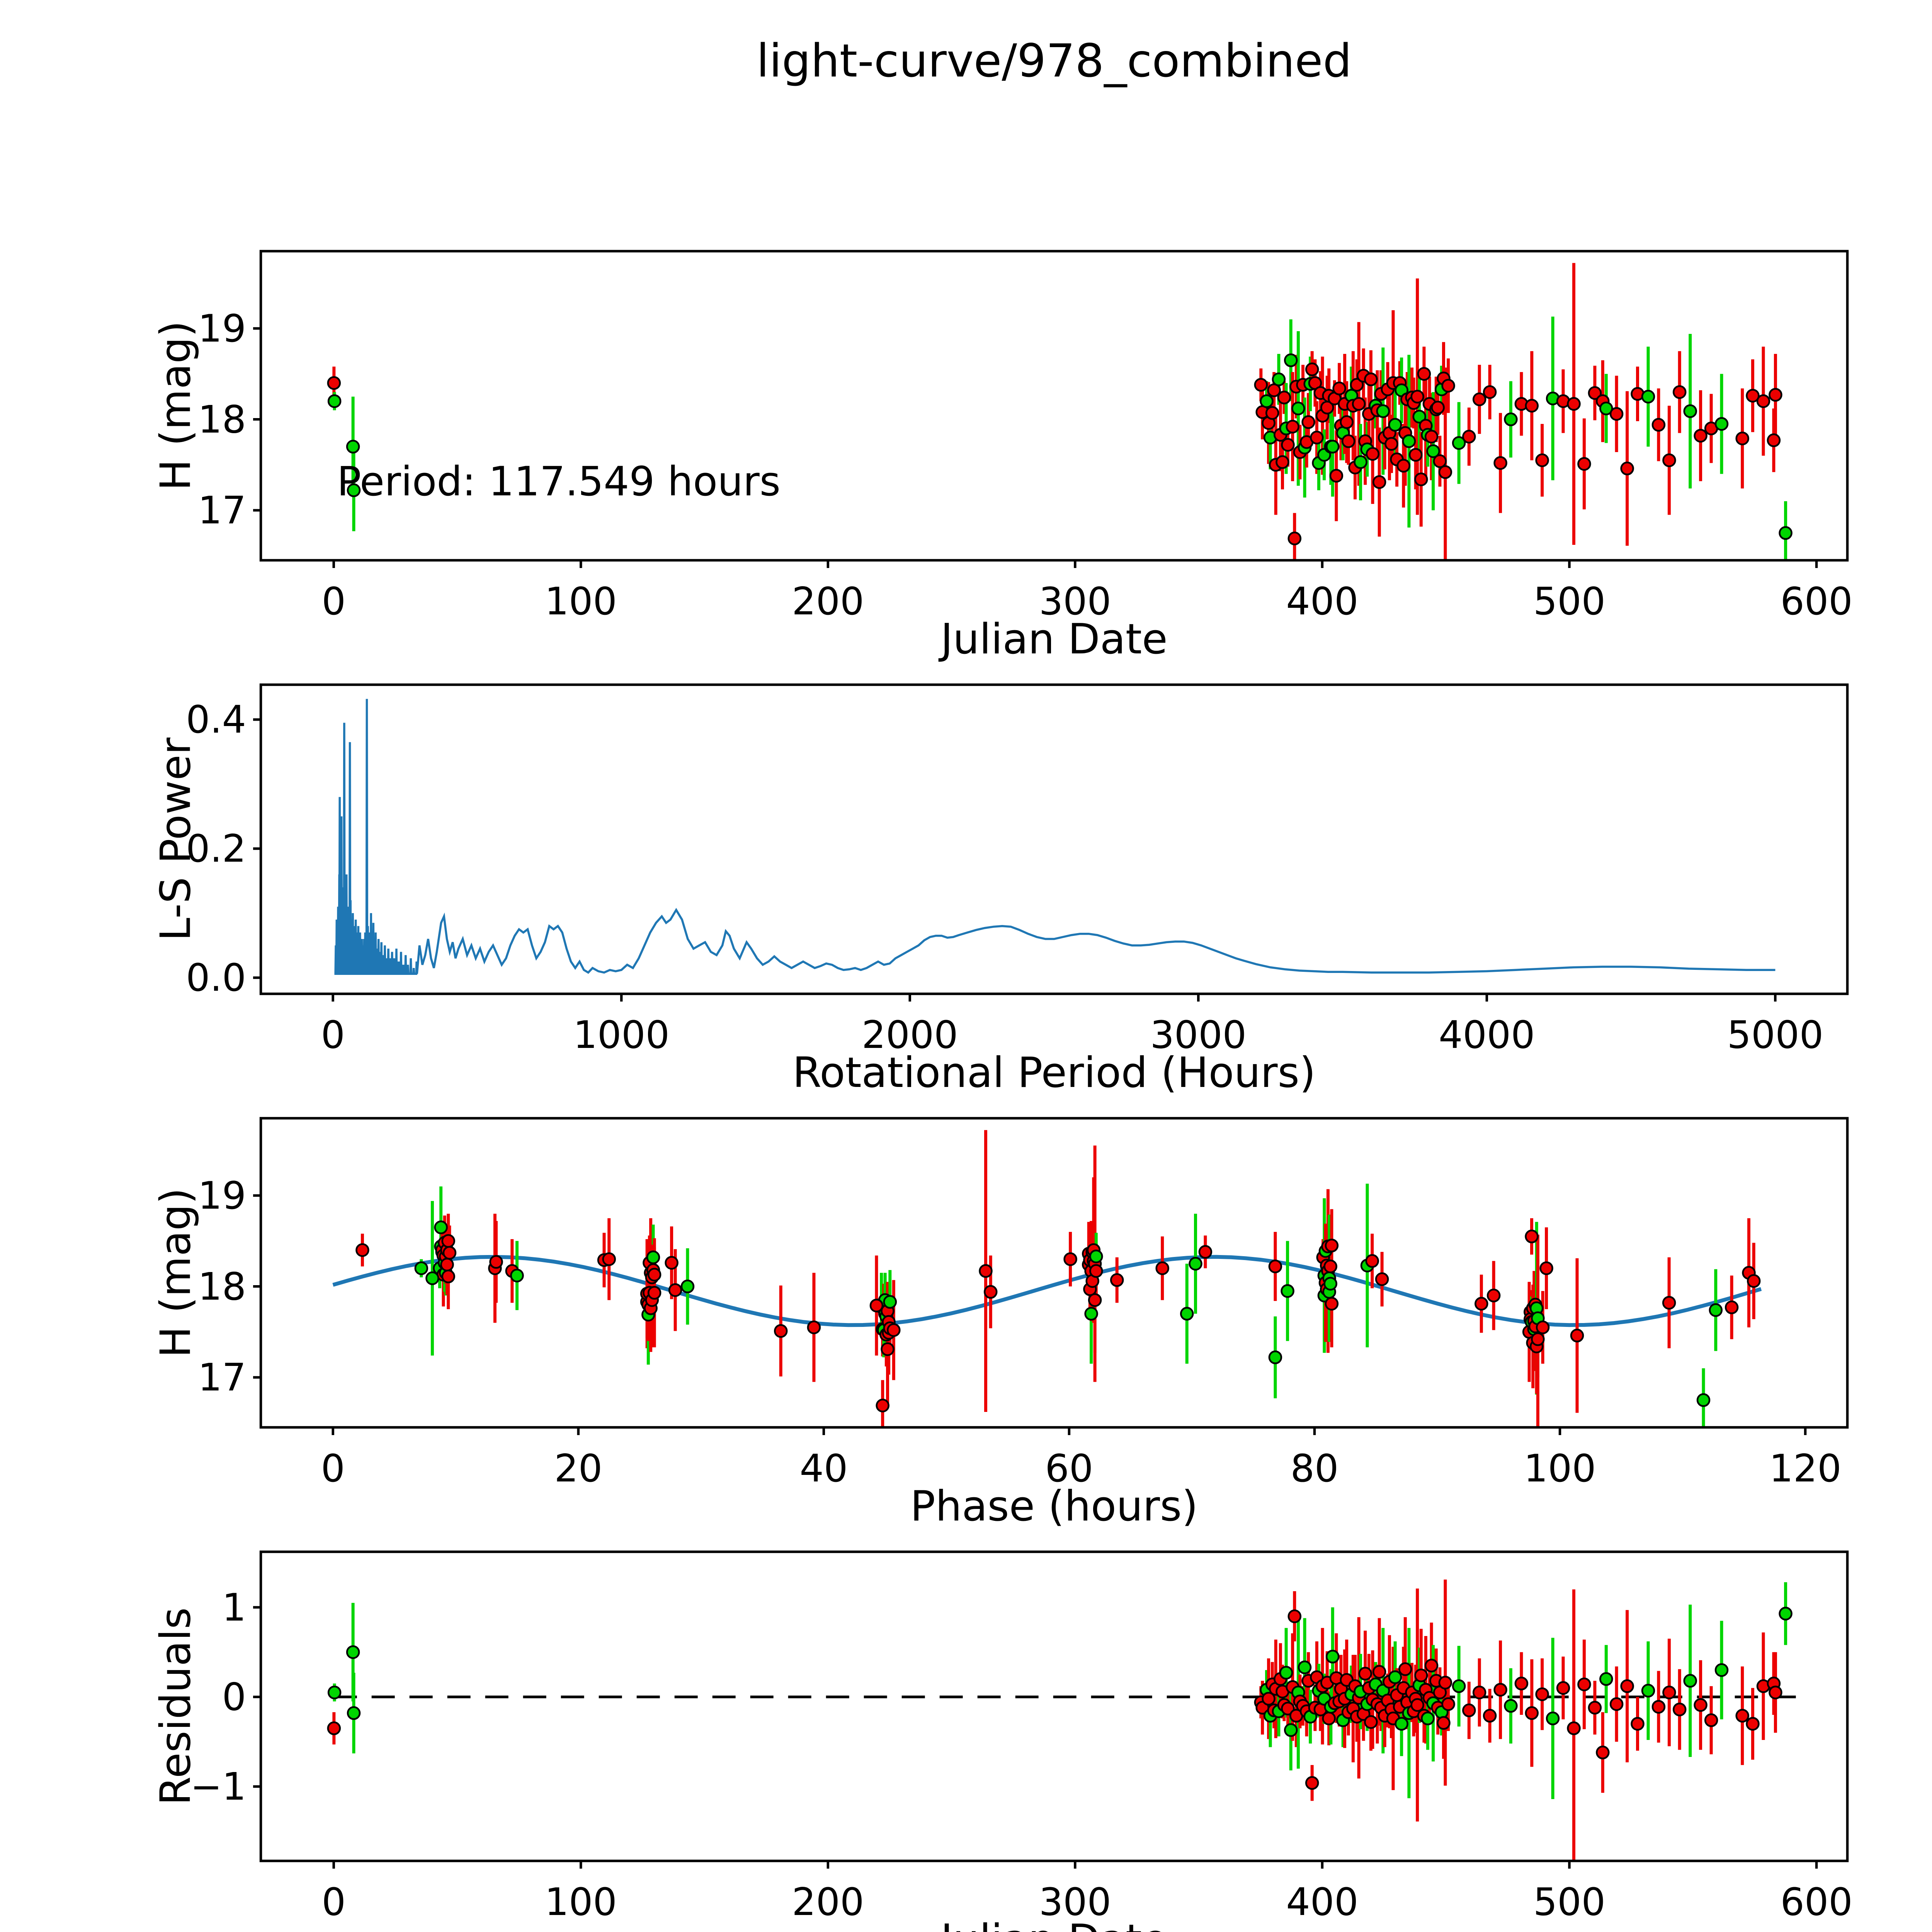 The width and height of the screenshot is (1932, 1932). Describe the element at coordinates (910, 1035) in the screenshot. I see `svg-text: 2000` at that location.